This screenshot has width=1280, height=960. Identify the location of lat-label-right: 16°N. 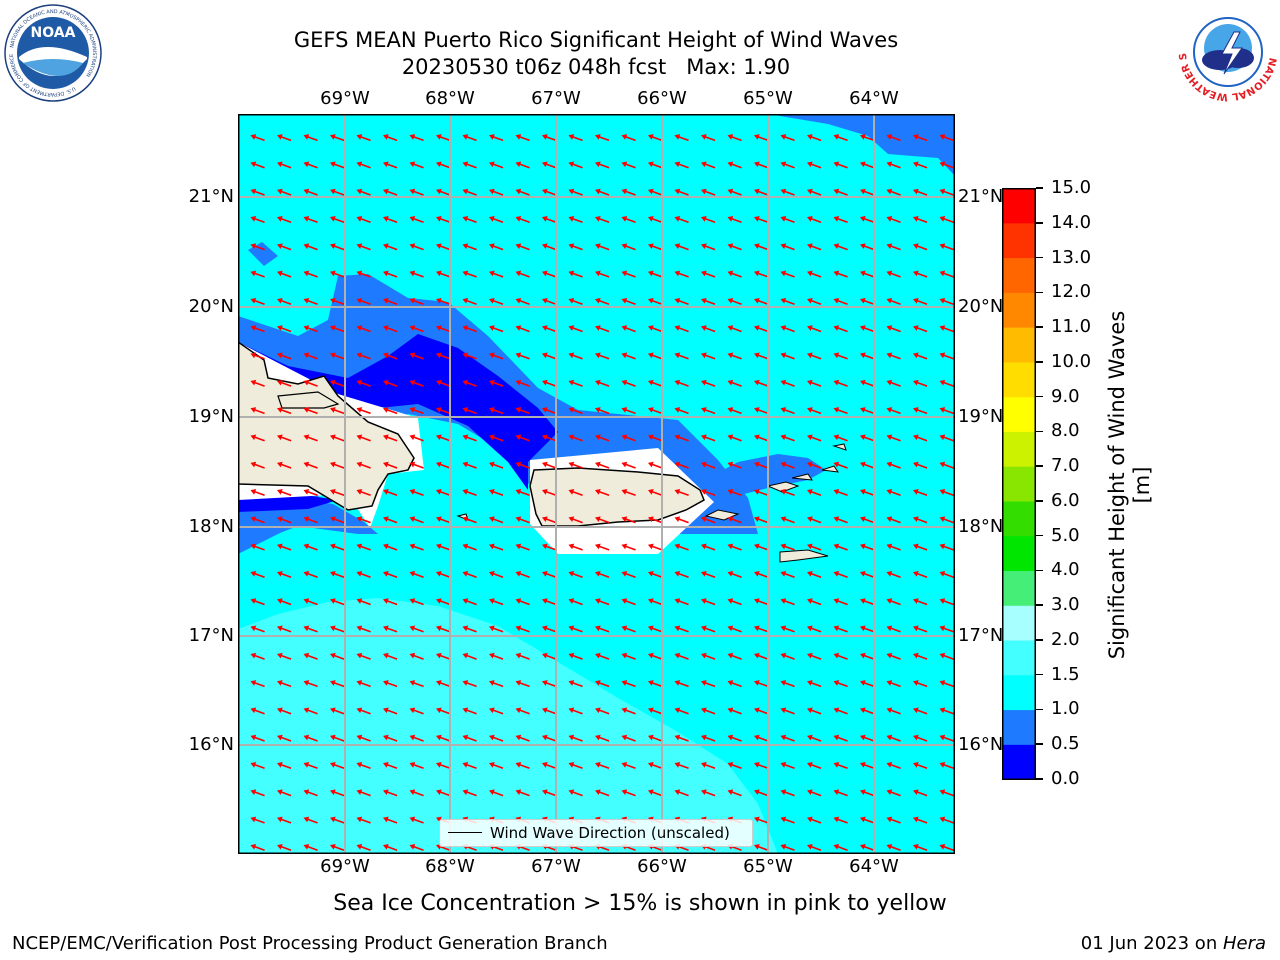
(981, 744).